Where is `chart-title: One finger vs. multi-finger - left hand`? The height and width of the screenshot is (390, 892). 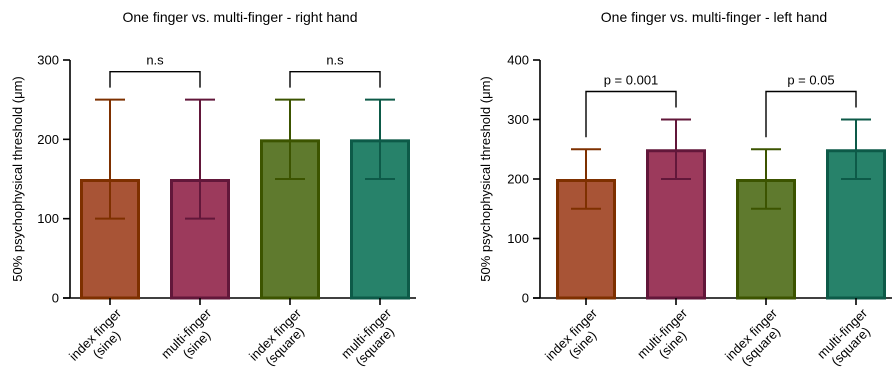 chart-title: One finger vs. multi-finger - left hand is located at coordinates (714, 17).